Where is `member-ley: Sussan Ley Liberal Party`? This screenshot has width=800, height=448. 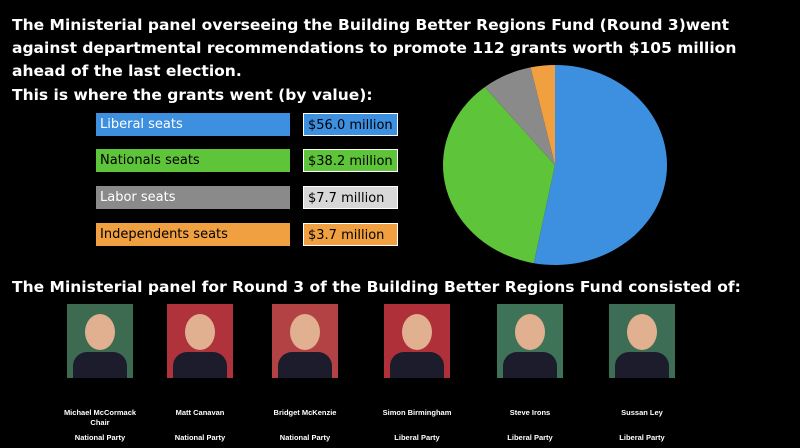 member-ley: Sussan Ley Liberal Party is located at coordinates (642, 373).